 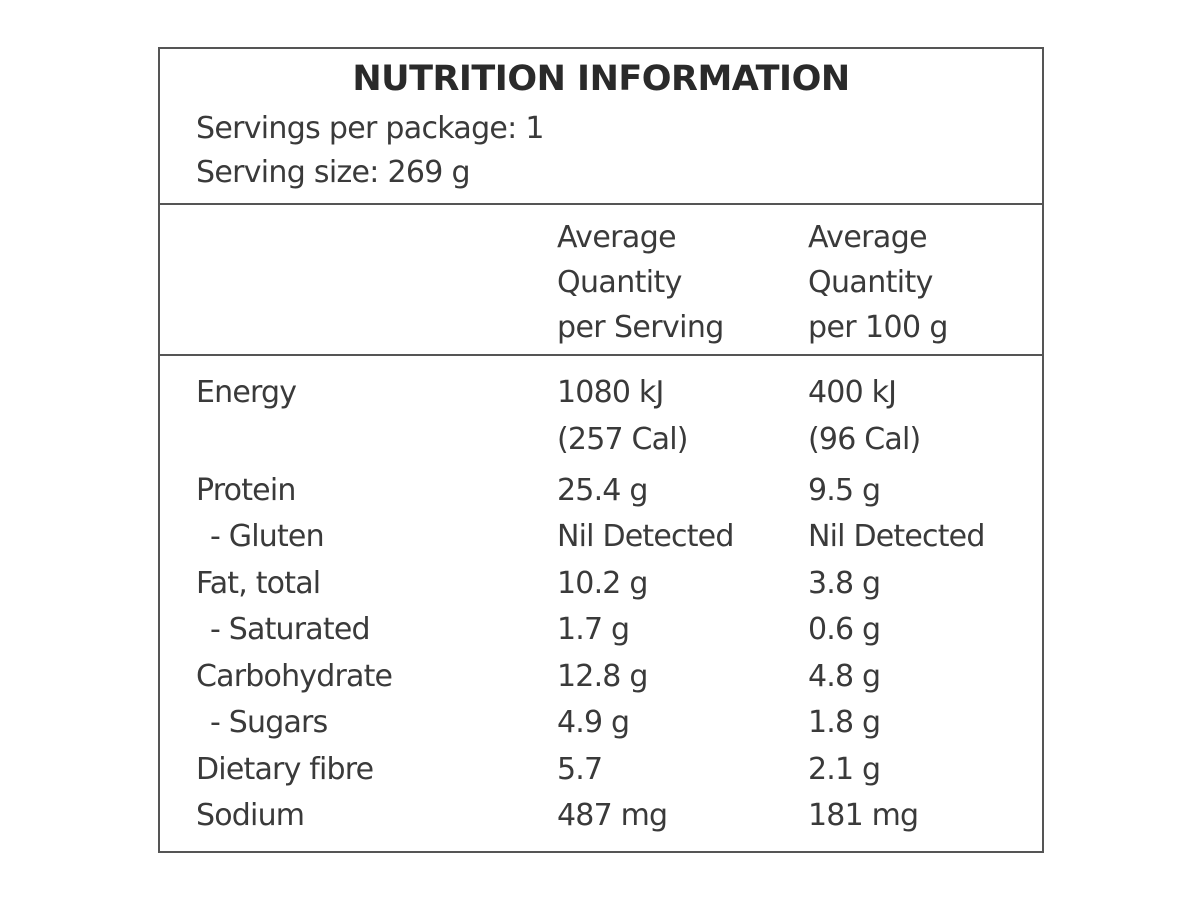 What do you see at coordinates (285, 769) in the screenshot?
I see `row-label-dietary-fibre: Dietary fibre` at bounding box center [285, 769].